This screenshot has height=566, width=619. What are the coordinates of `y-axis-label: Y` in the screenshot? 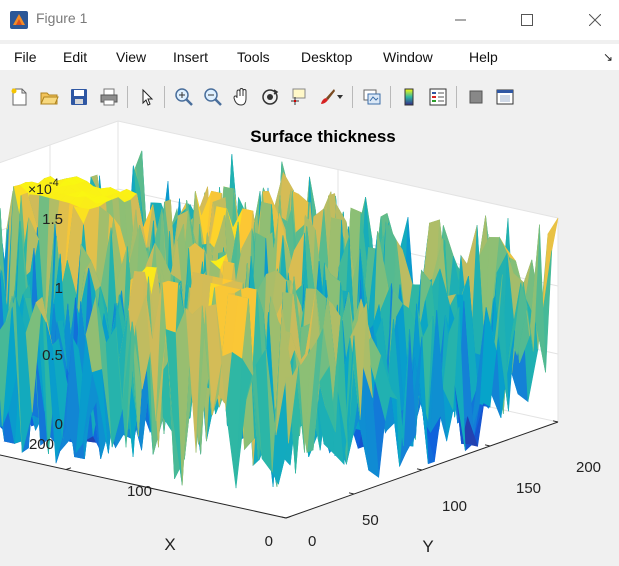 It's located at (427, 546).